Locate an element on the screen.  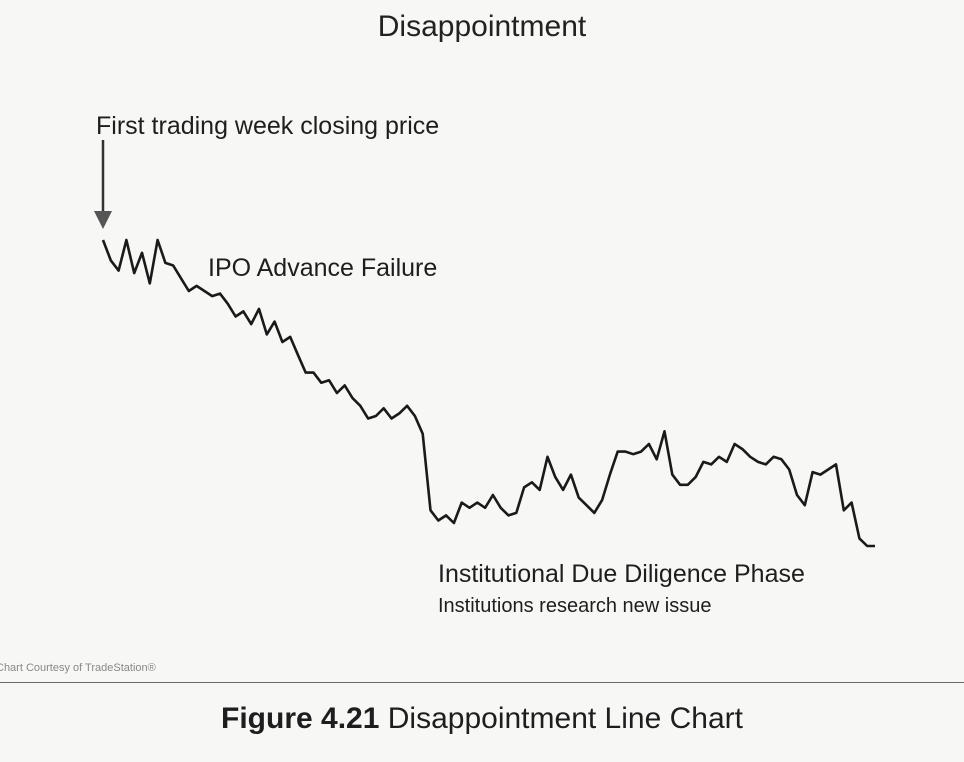
arrow-down-icon is located at coordinates (103, 184).